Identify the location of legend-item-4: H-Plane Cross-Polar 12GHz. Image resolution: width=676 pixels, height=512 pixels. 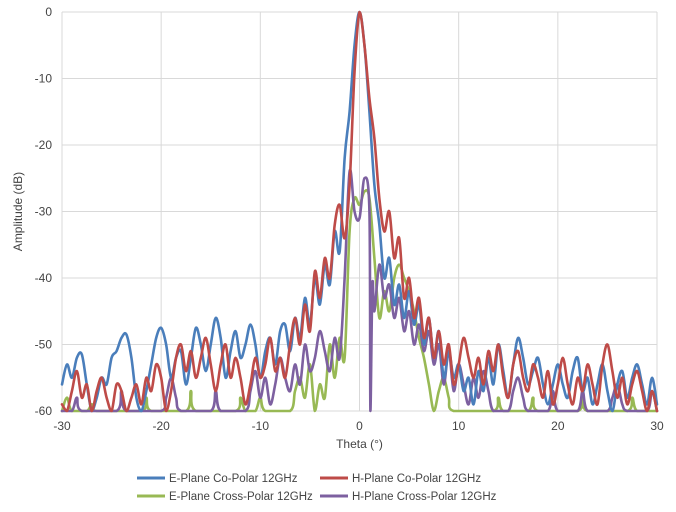
(408, 497).